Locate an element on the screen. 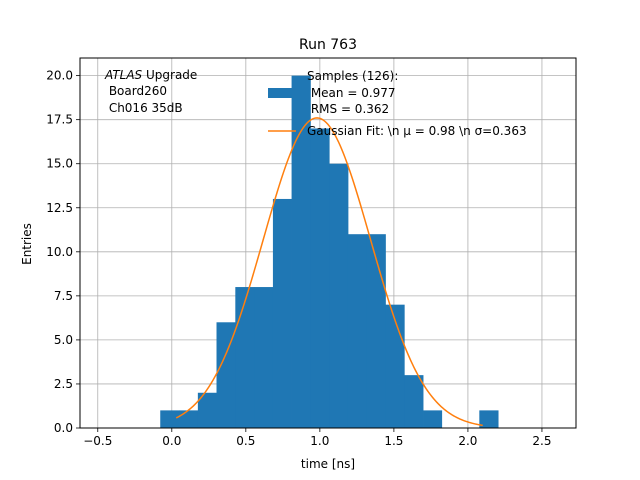  x-axis-ticks: −0.5 0.0 0.5 1.0 1.5 2.0 2.5 is located at coordinates (317, 438).